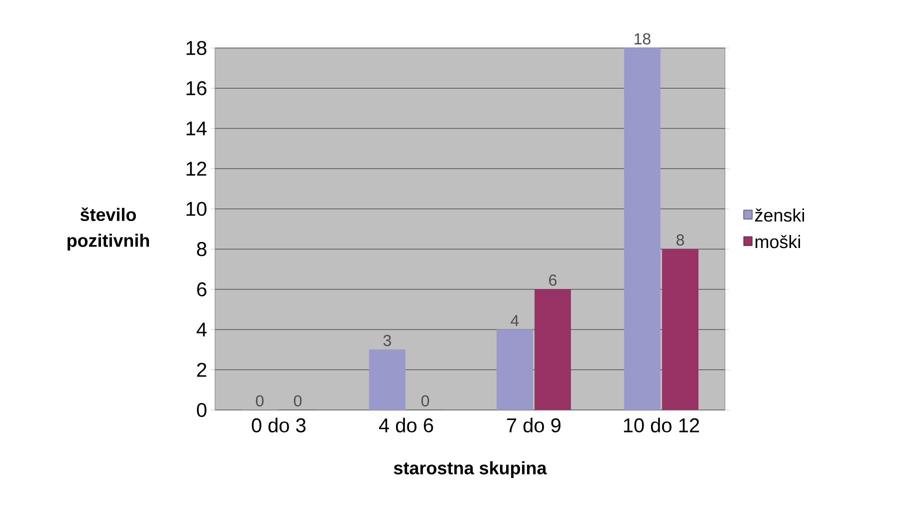  Describe the element at coordinates (279, 425) in the screenshot. I see `x-tick-label: 0 do 3` at that location.